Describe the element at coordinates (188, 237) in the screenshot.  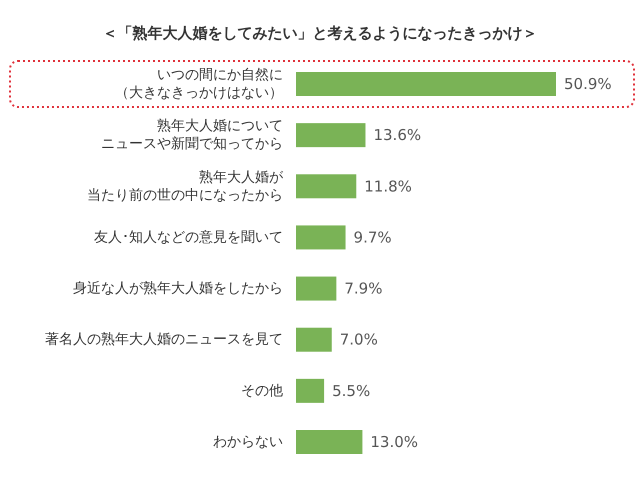
I see `y-tick-label: 友人･知人などの意見を聞いて` at that location.